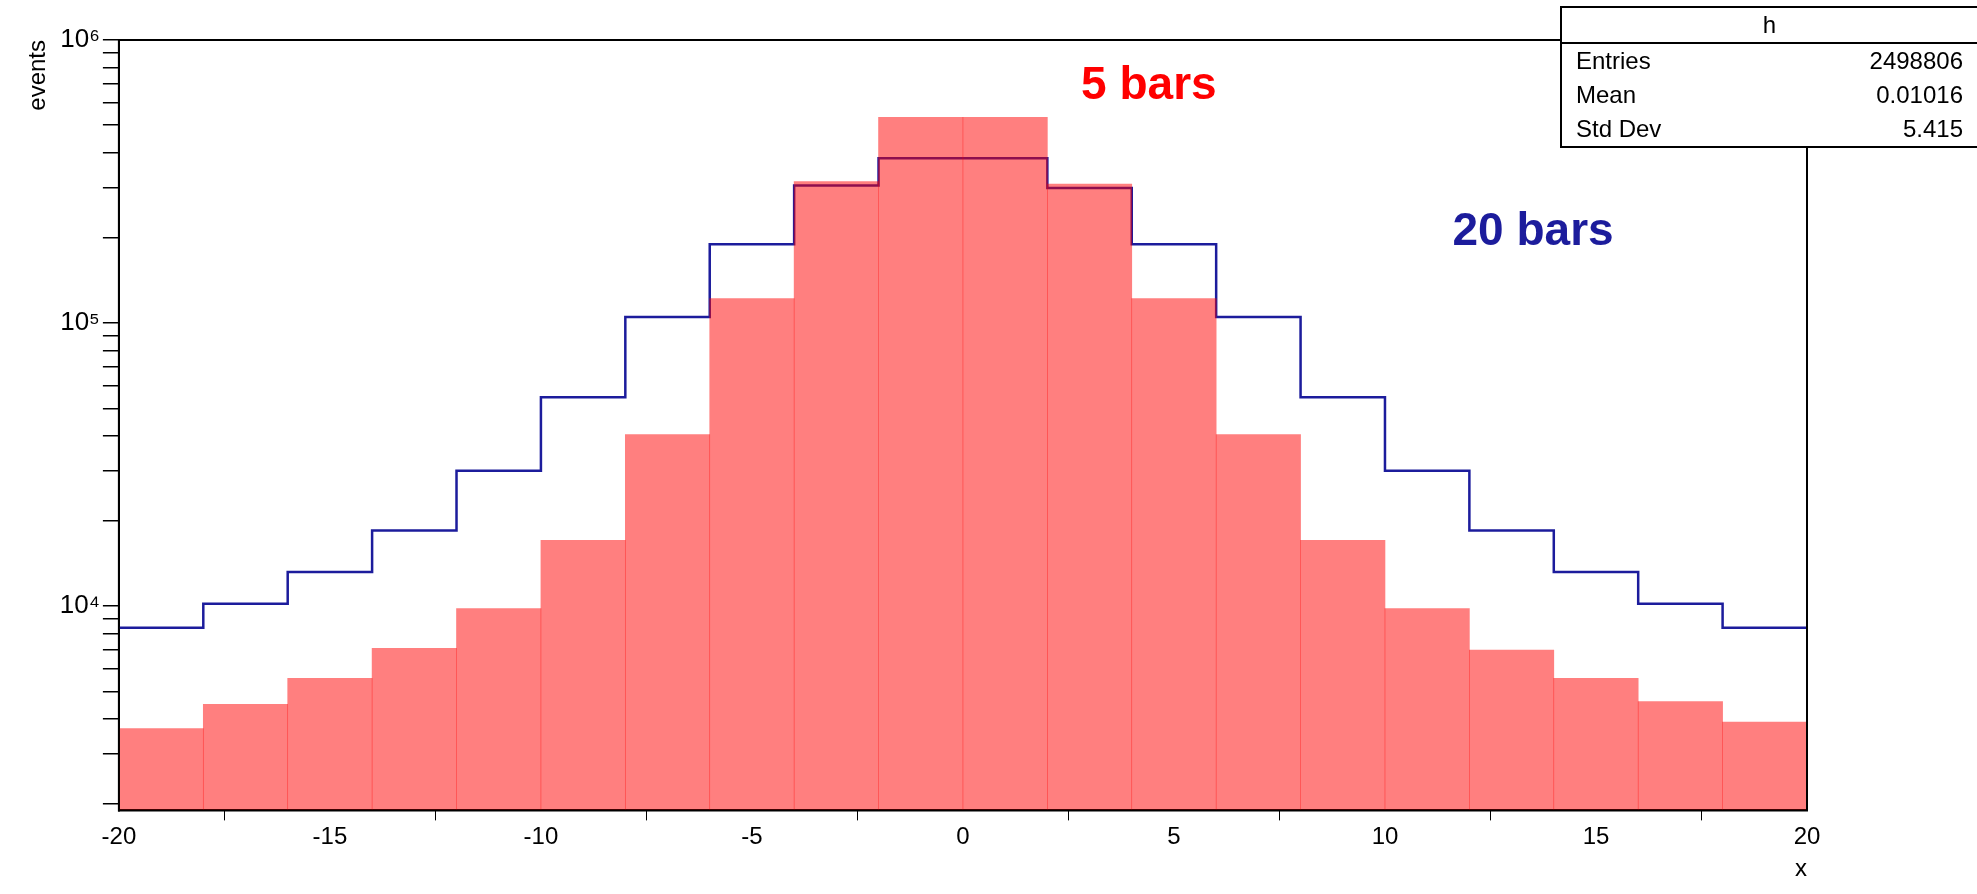  I want to click on text: h, so click(1769, 26).